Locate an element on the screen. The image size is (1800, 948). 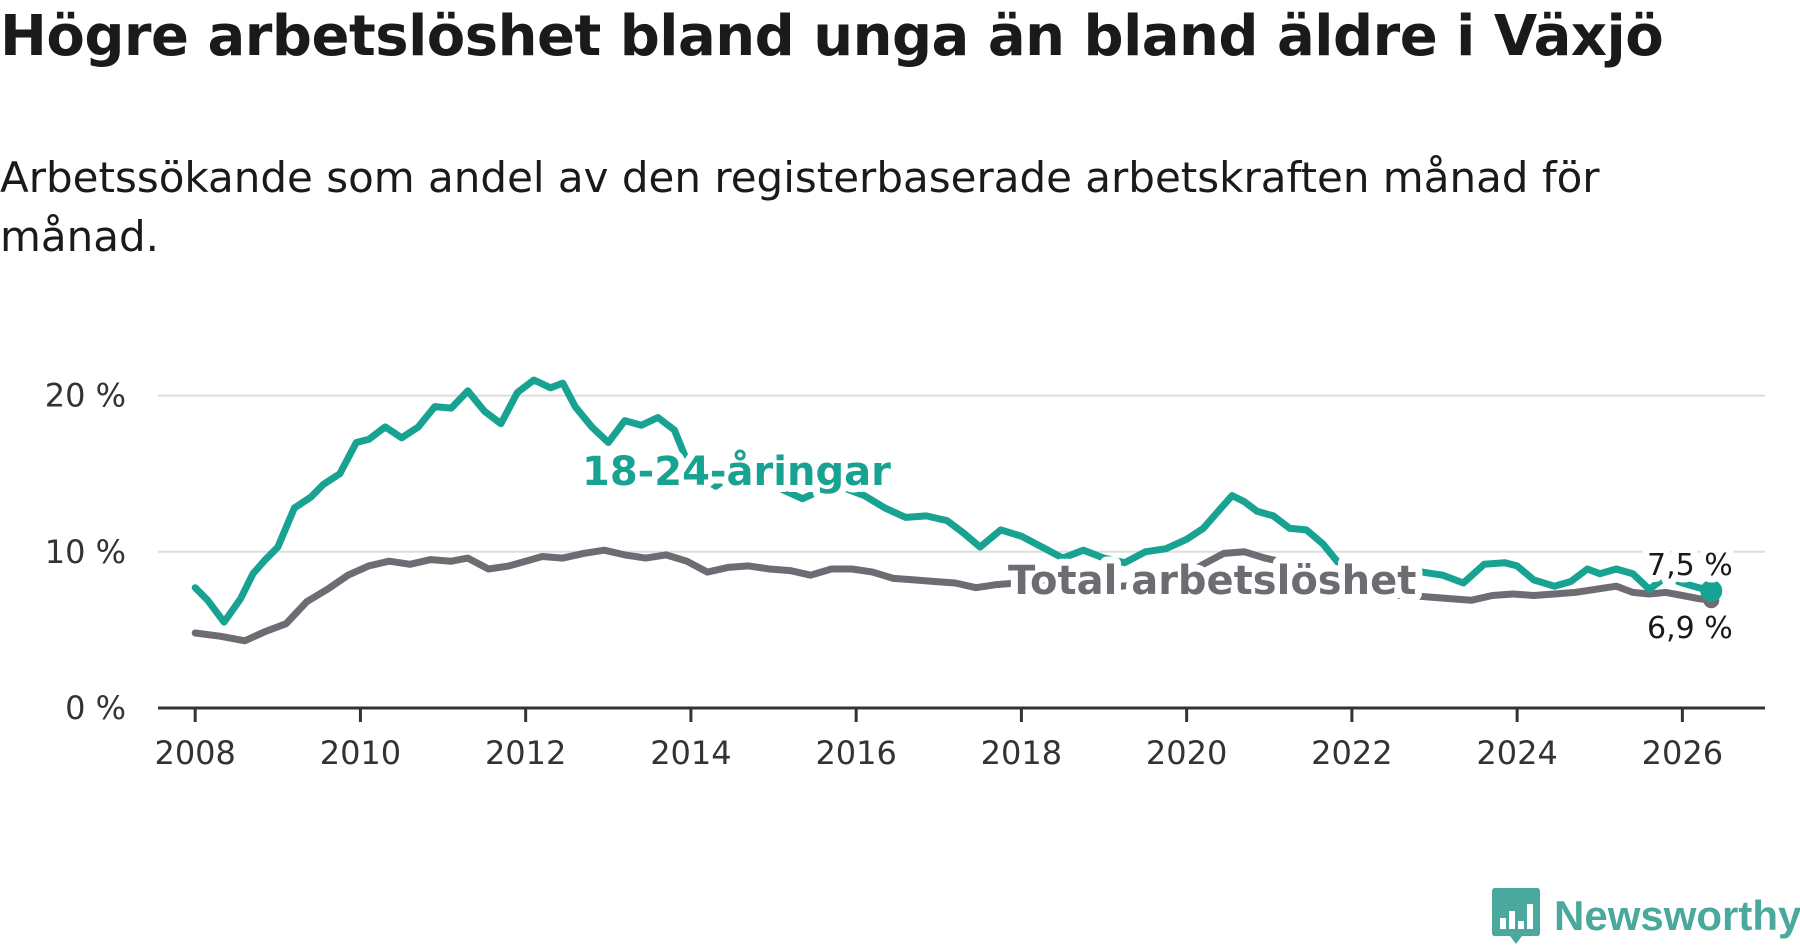
end-value-label-total: 6,9 % is located at coordinates (1690, 628).